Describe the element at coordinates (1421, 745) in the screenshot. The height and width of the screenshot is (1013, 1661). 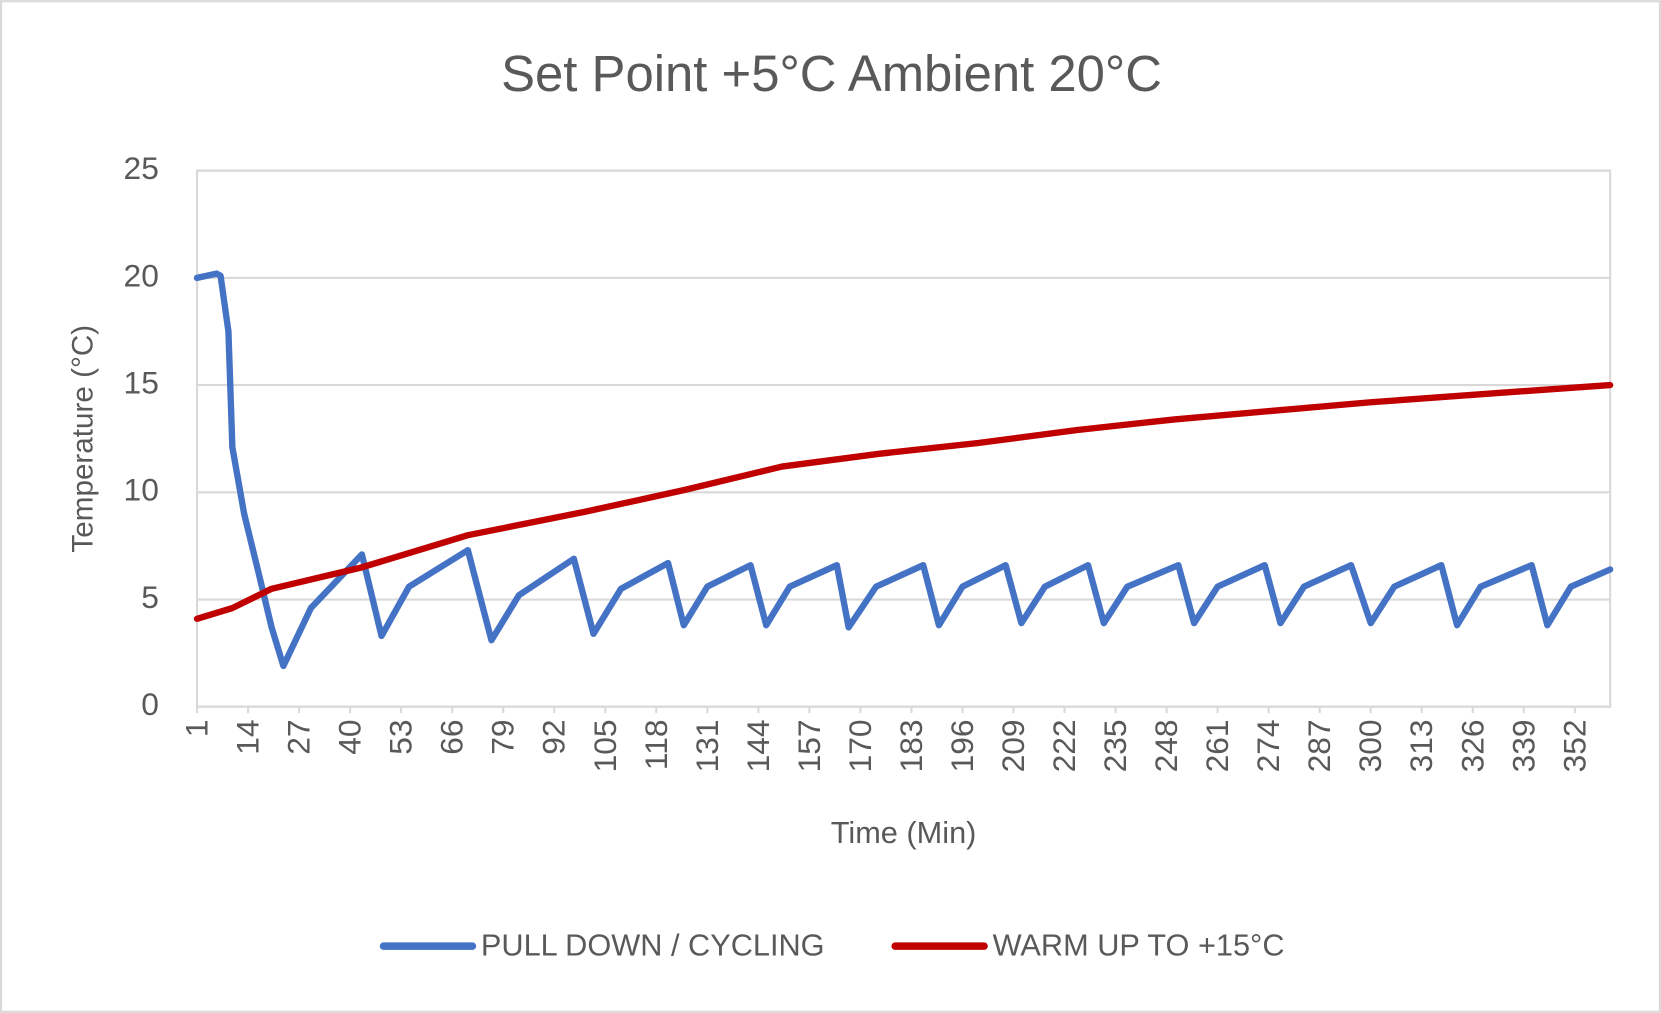
I see `x-tick-label: 313` at that location.